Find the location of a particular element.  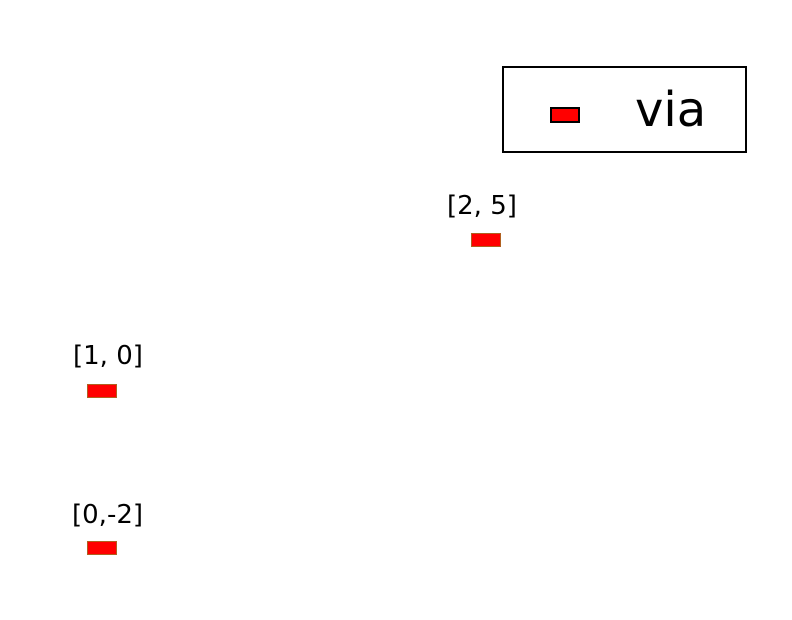

via-coordinate-label: [0,-2] is located at coordinates (108, 515).